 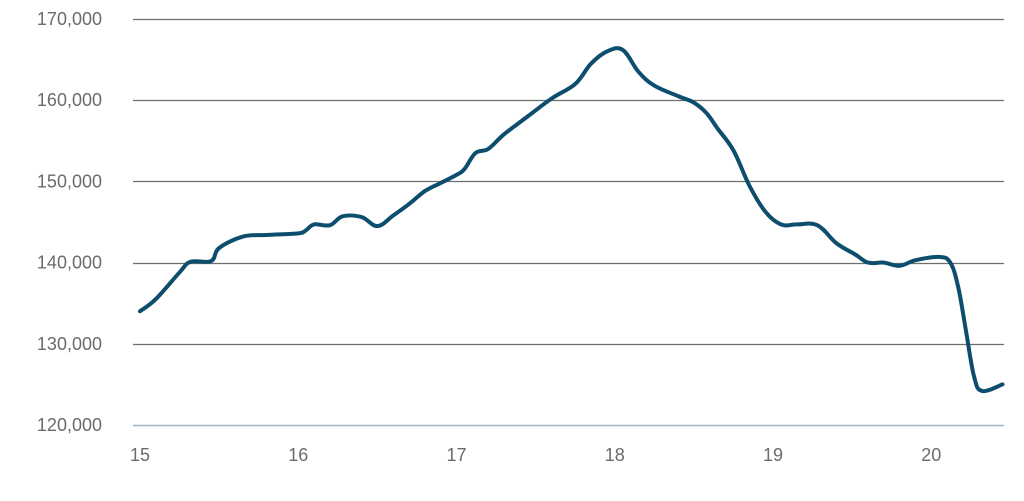 What do you see at coordinates (535, 455) in the screenshot?
I see `x-axis-tick-labels: 15 16 17 18 19 20` at bounding box center [535, 455].